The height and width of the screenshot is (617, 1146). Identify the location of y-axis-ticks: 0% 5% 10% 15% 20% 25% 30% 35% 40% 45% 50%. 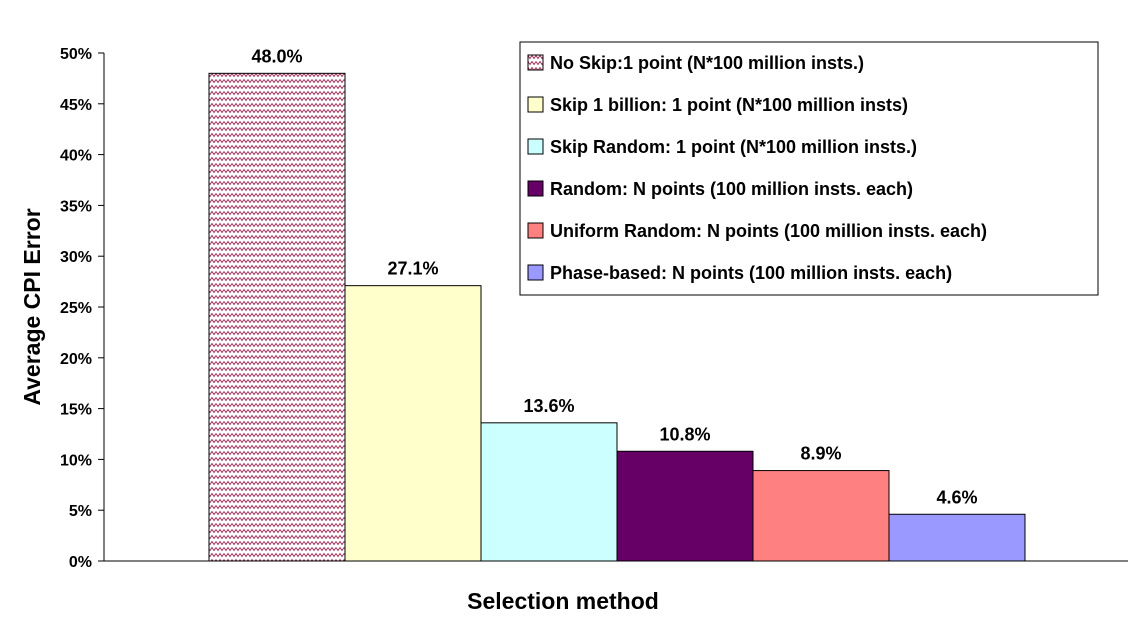
(82, 308).